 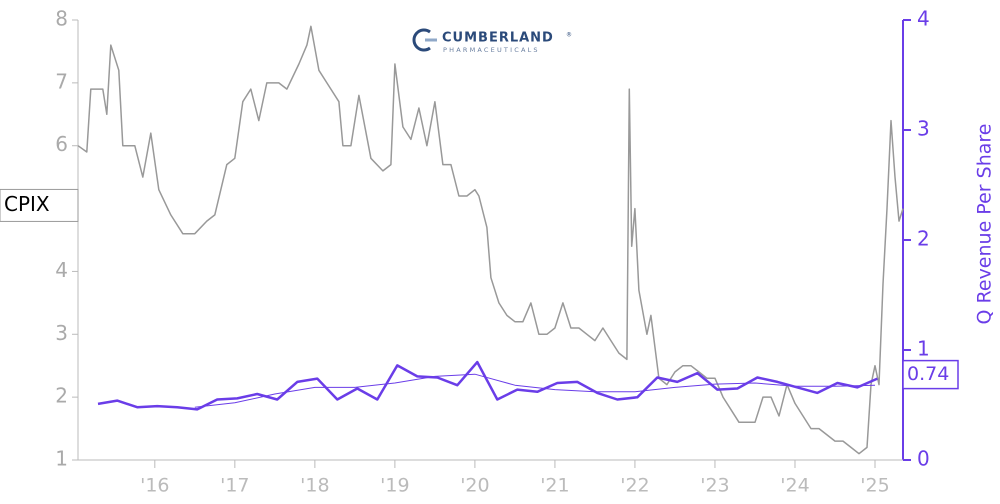 I want to click on y2-tick-label: 2, so click(x=923, y=239).